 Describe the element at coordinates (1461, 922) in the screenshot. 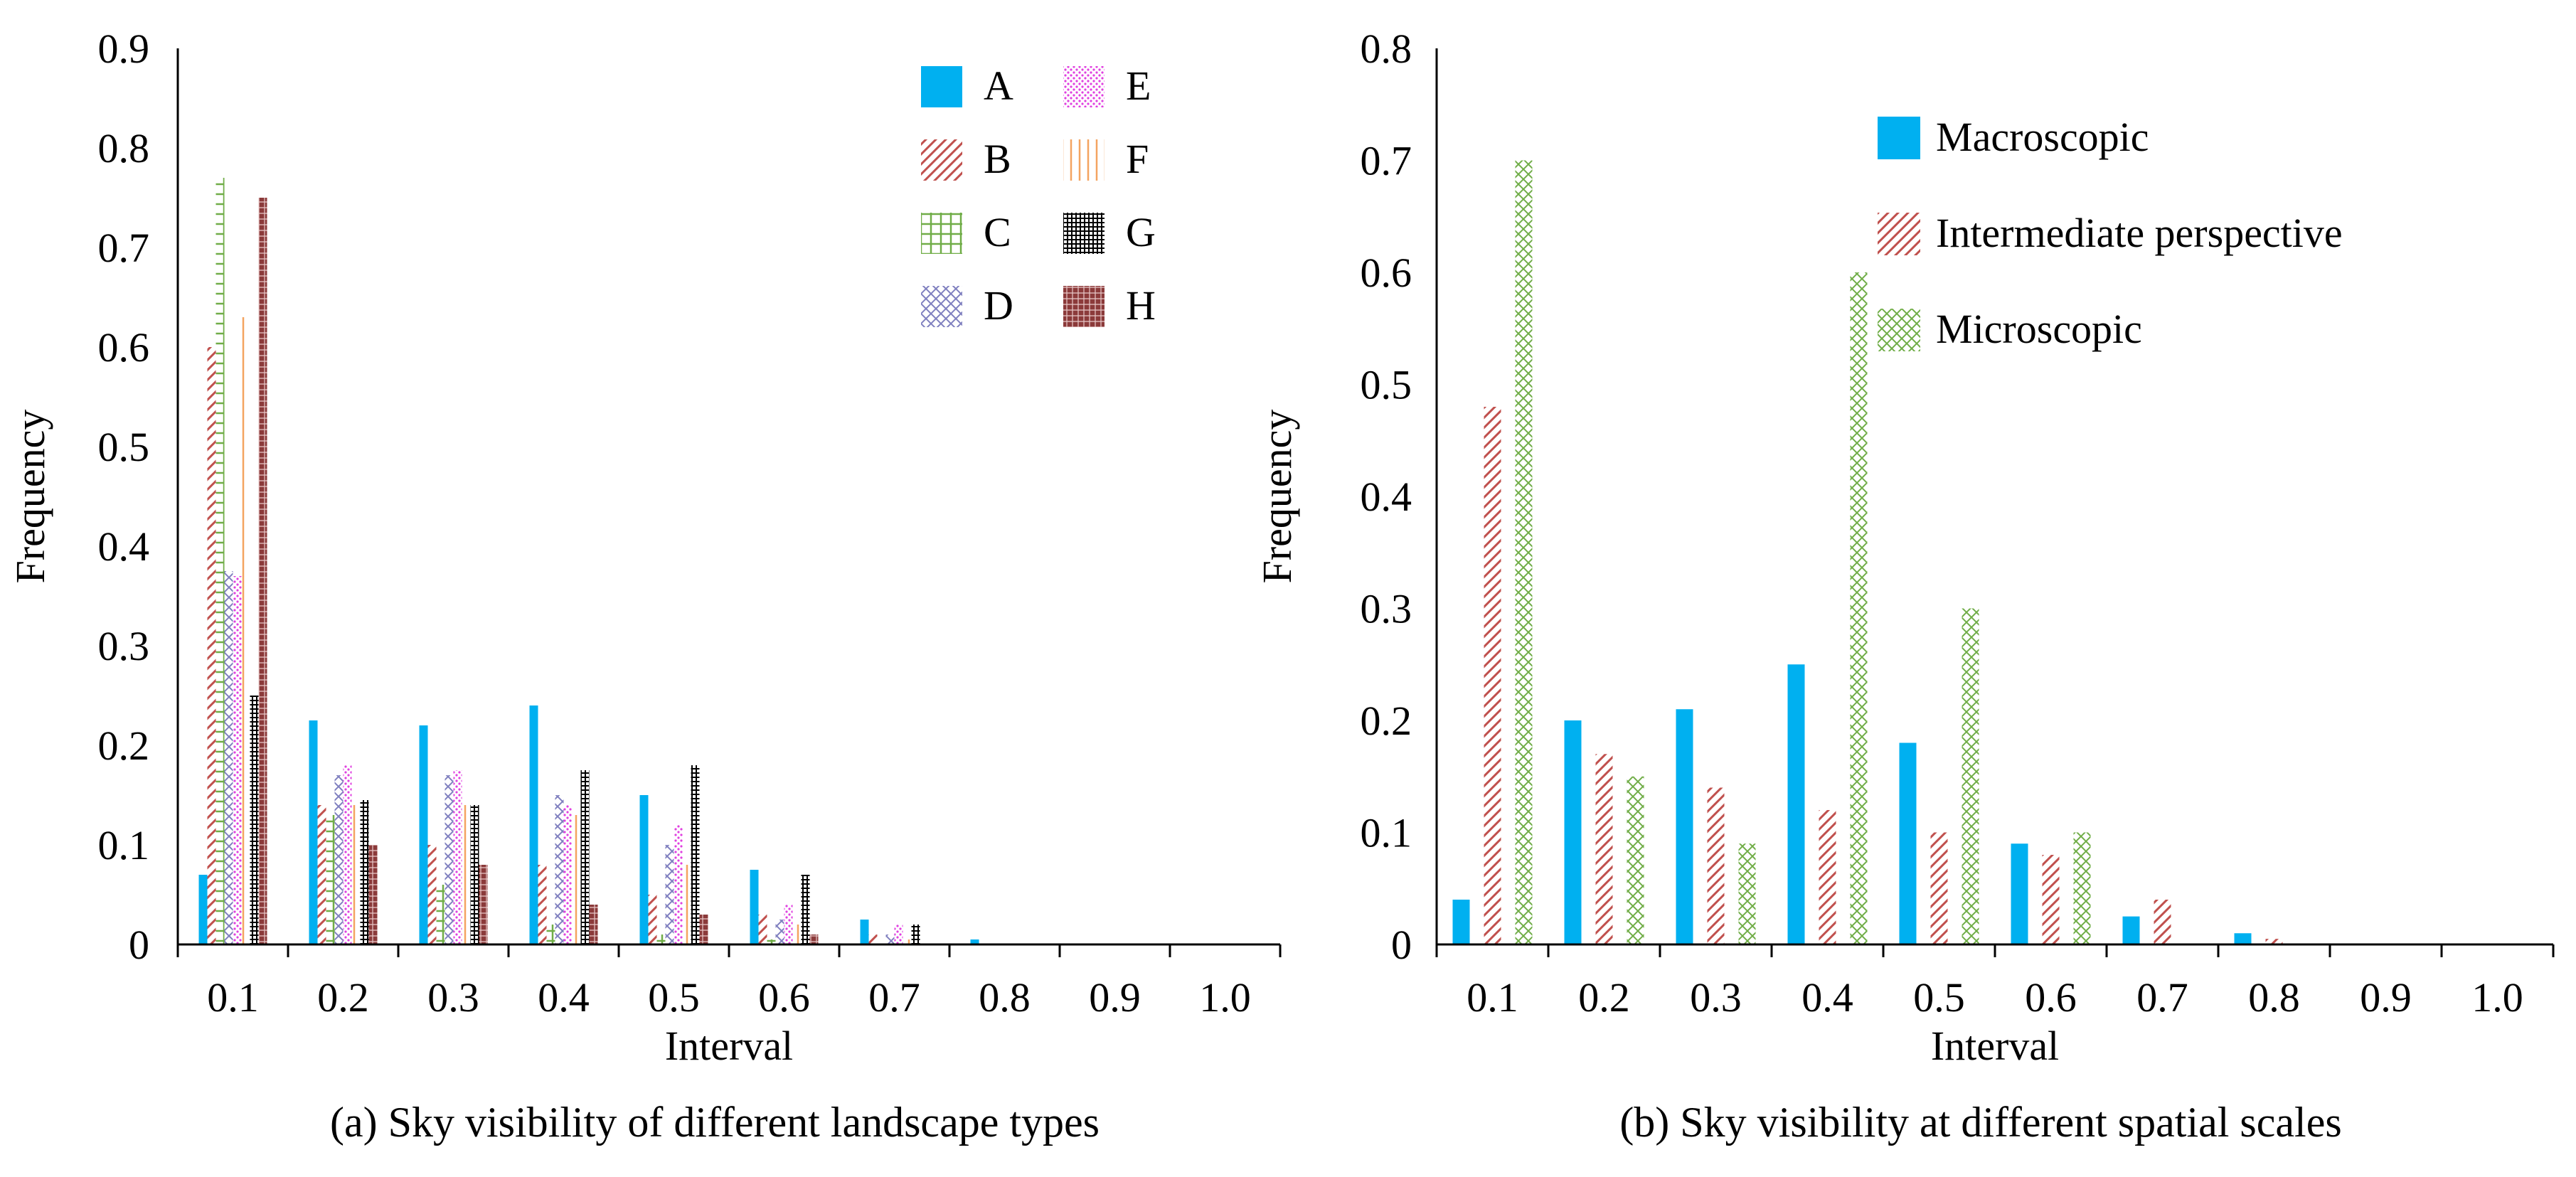

I see `bar-macroscopic-0.1` at that location.